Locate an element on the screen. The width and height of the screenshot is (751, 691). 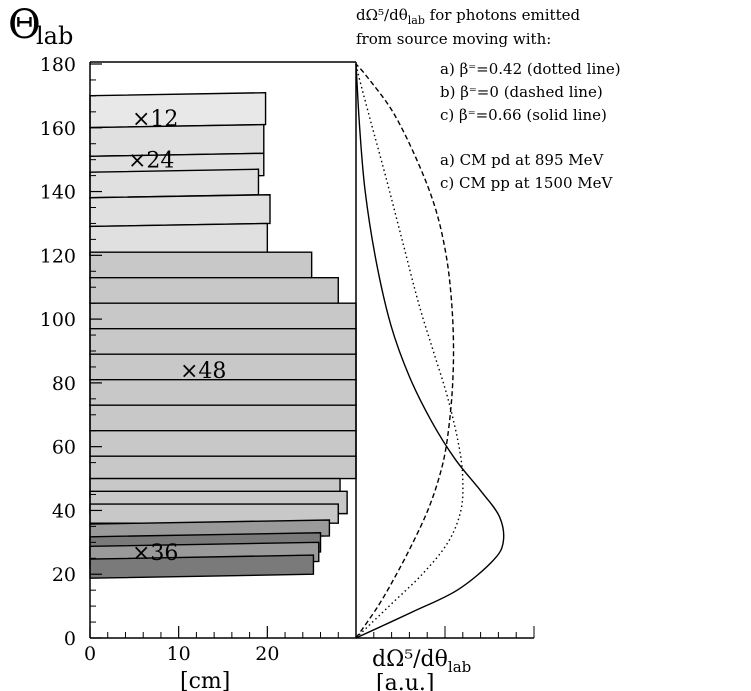
x-tick-label-0: 0 is located at coordinates (90, 654).